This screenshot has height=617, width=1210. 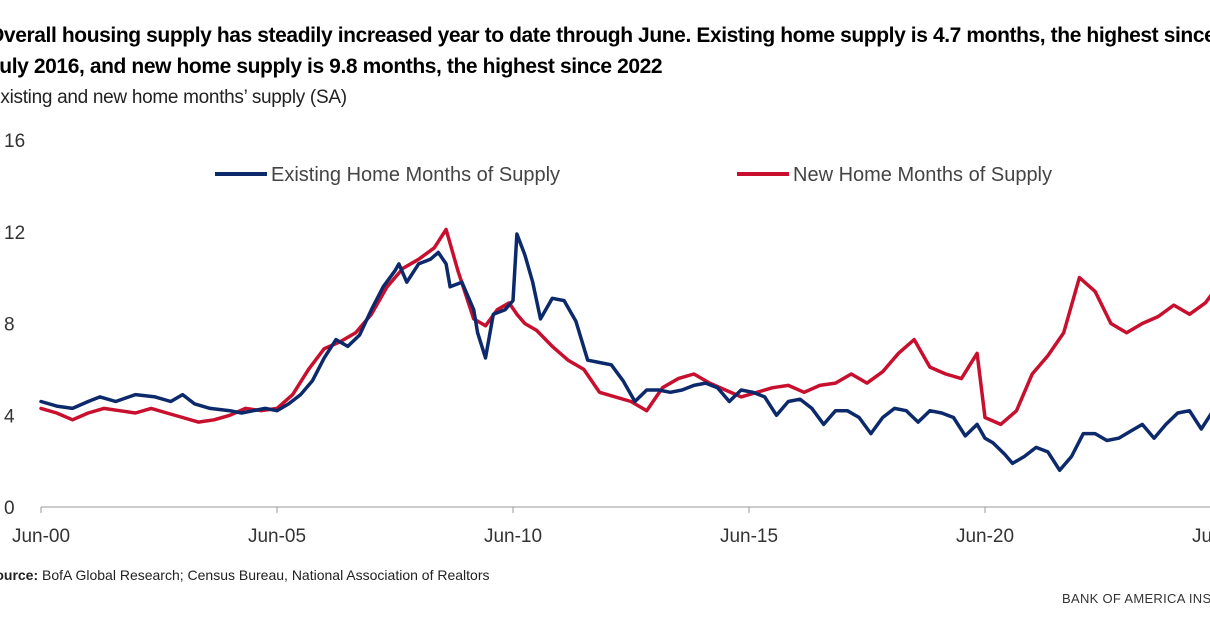 What do you see at coordinates (14, 233) in the screenshot?
I see `y-tick-label: 12` at bounding box center [14, 233].